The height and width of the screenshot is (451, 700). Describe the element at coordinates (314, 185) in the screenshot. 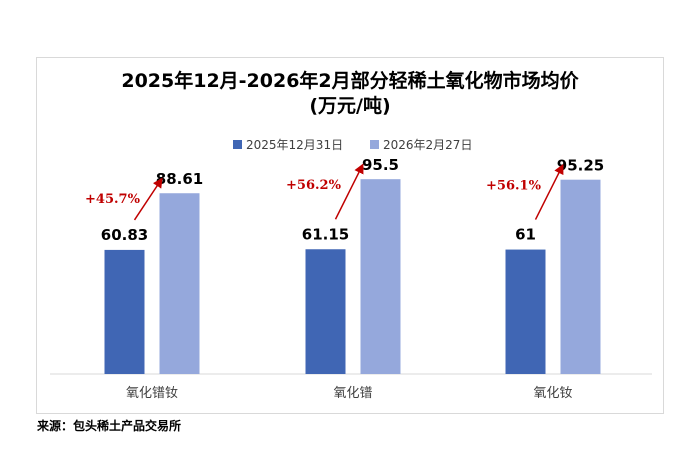

I see `change-label-2: +56.2%` at that location.